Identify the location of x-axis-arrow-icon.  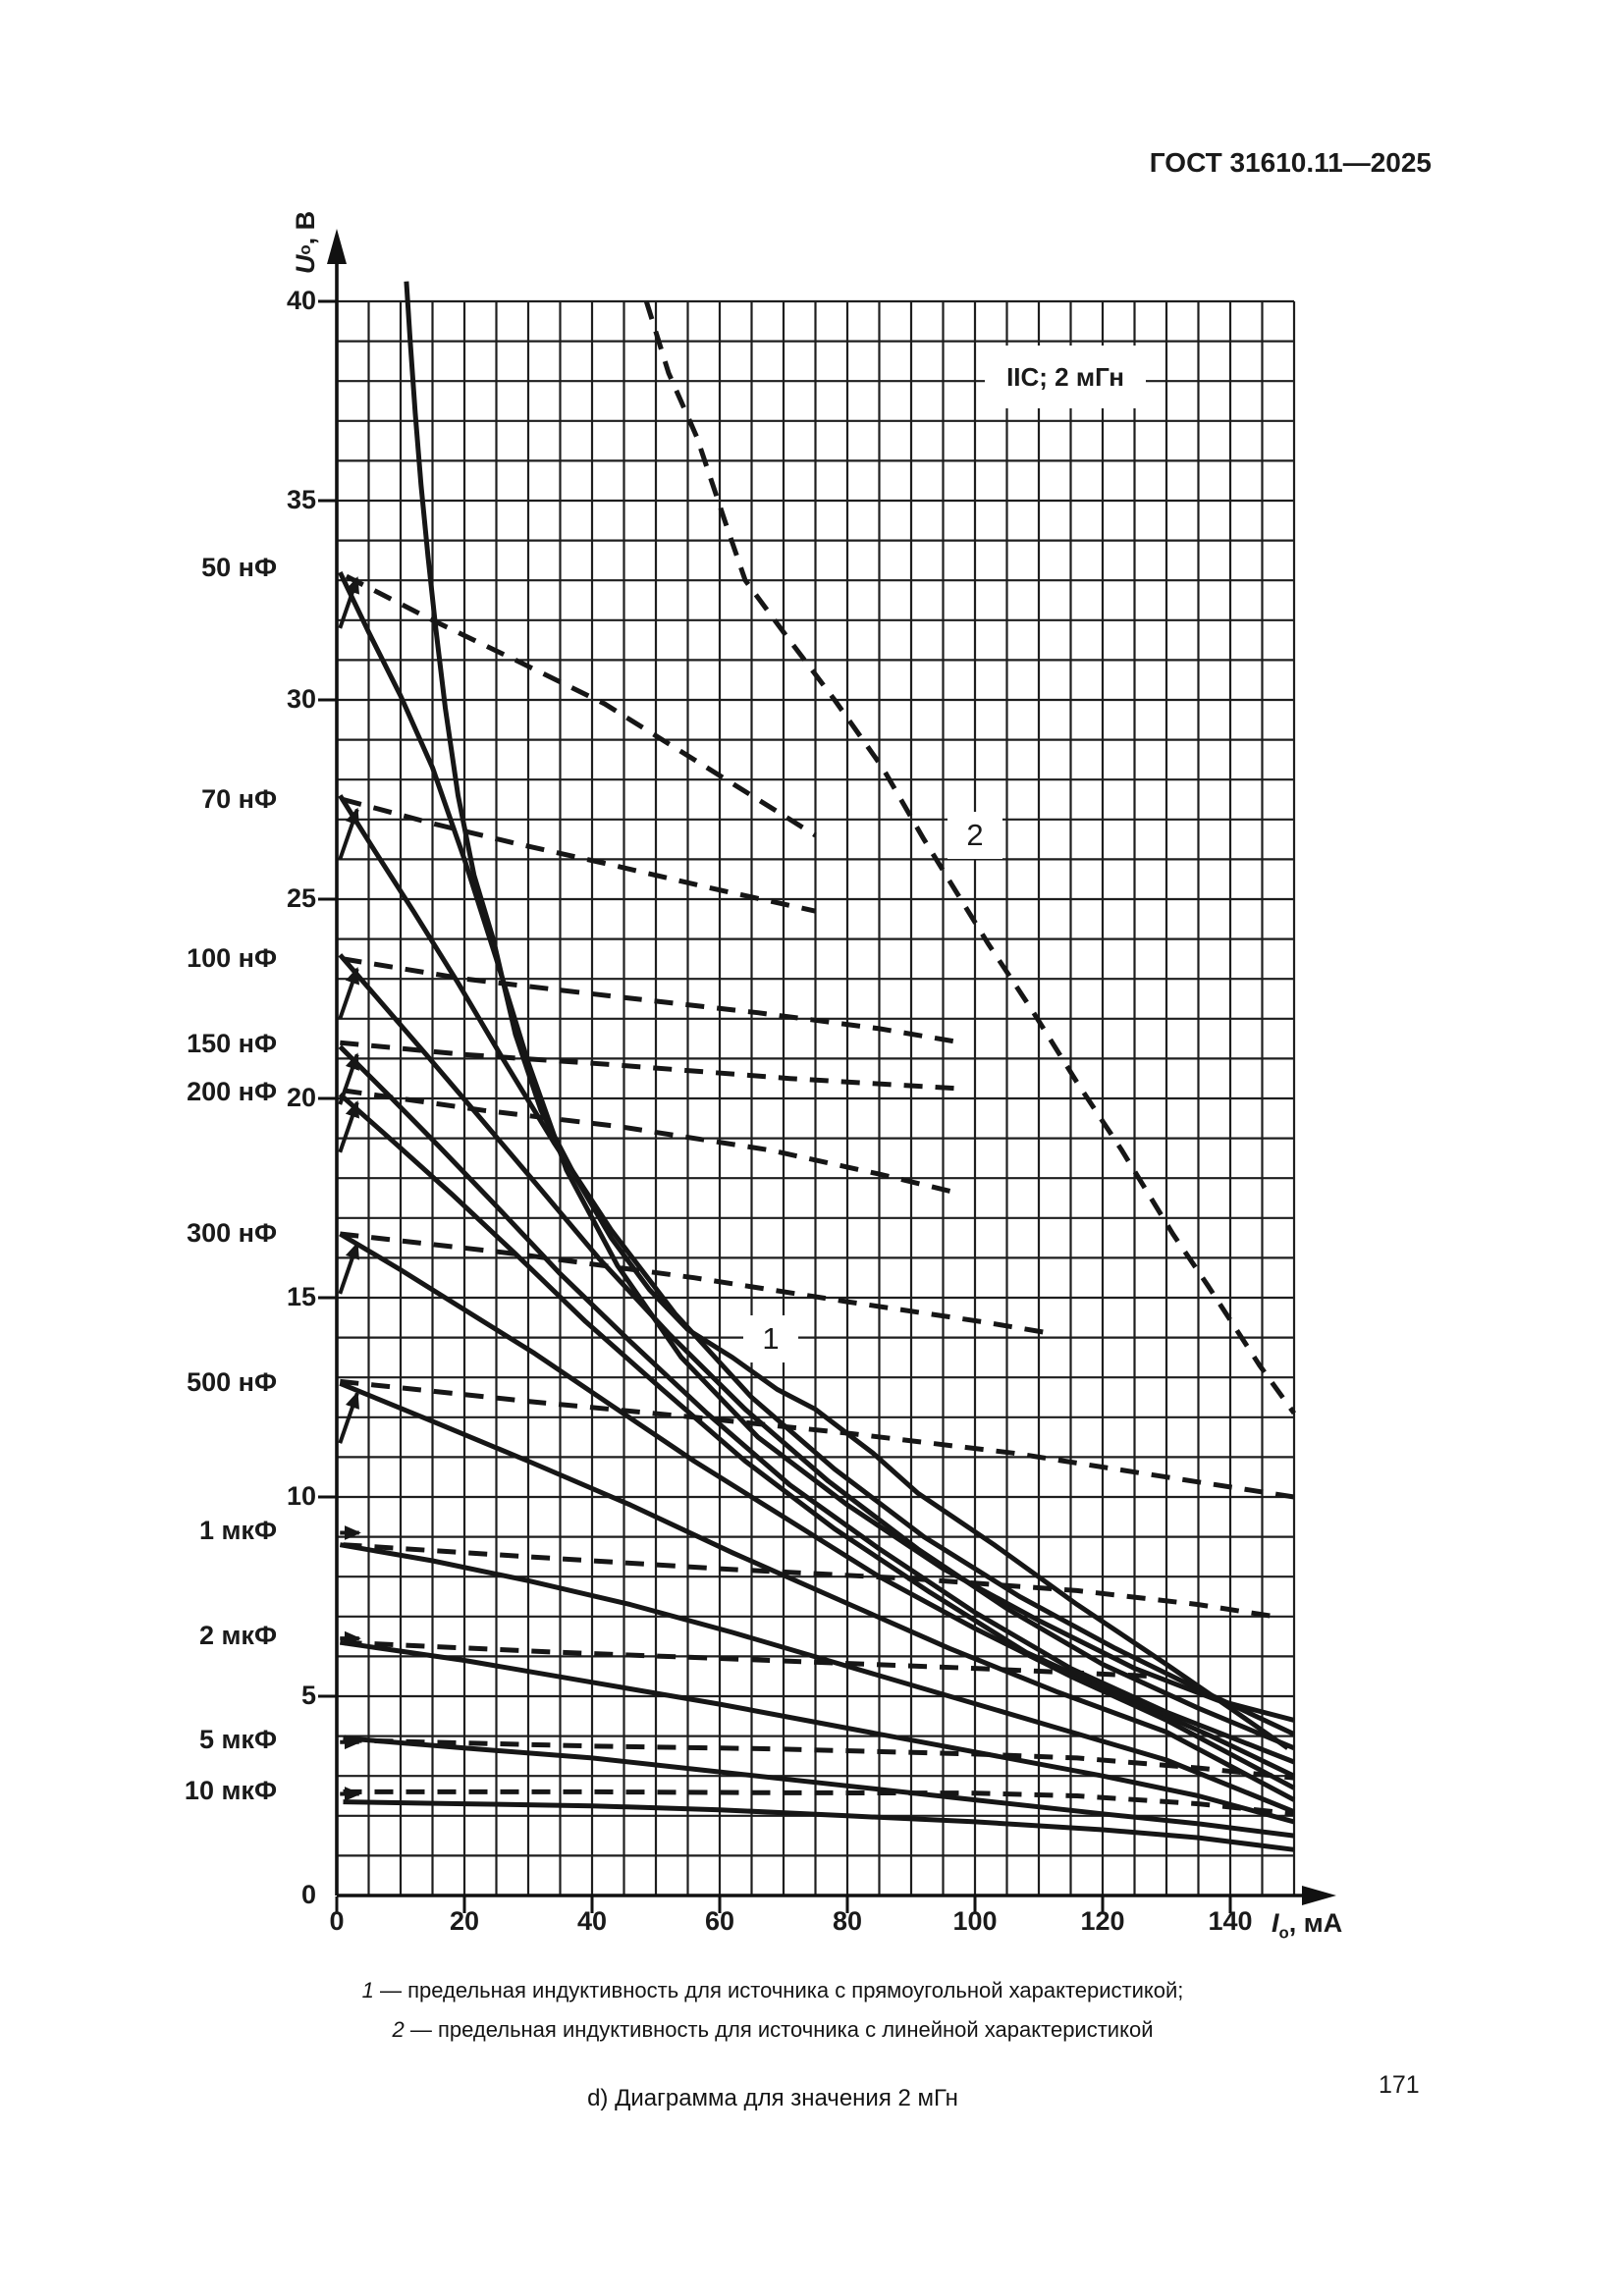
(1319, 1895).